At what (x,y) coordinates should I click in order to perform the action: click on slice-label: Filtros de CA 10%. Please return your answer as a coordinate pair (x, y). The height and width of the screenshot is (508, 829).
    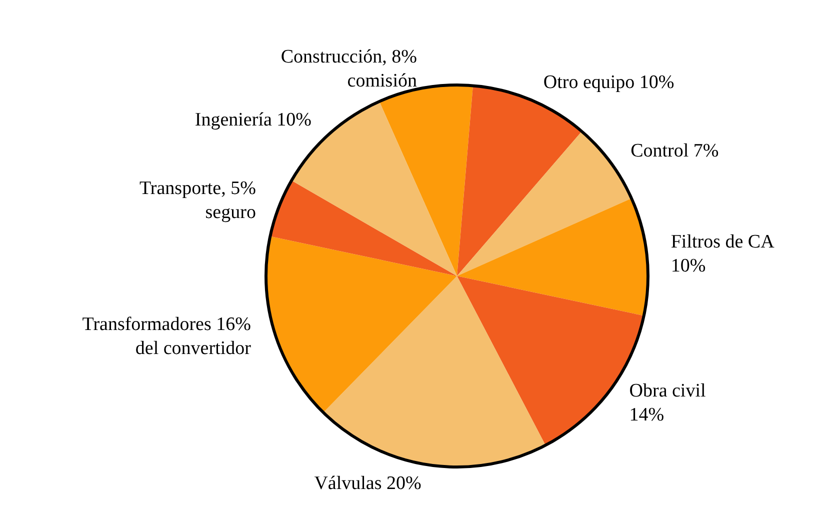
    Looking at the image, I should click on (722, 254).